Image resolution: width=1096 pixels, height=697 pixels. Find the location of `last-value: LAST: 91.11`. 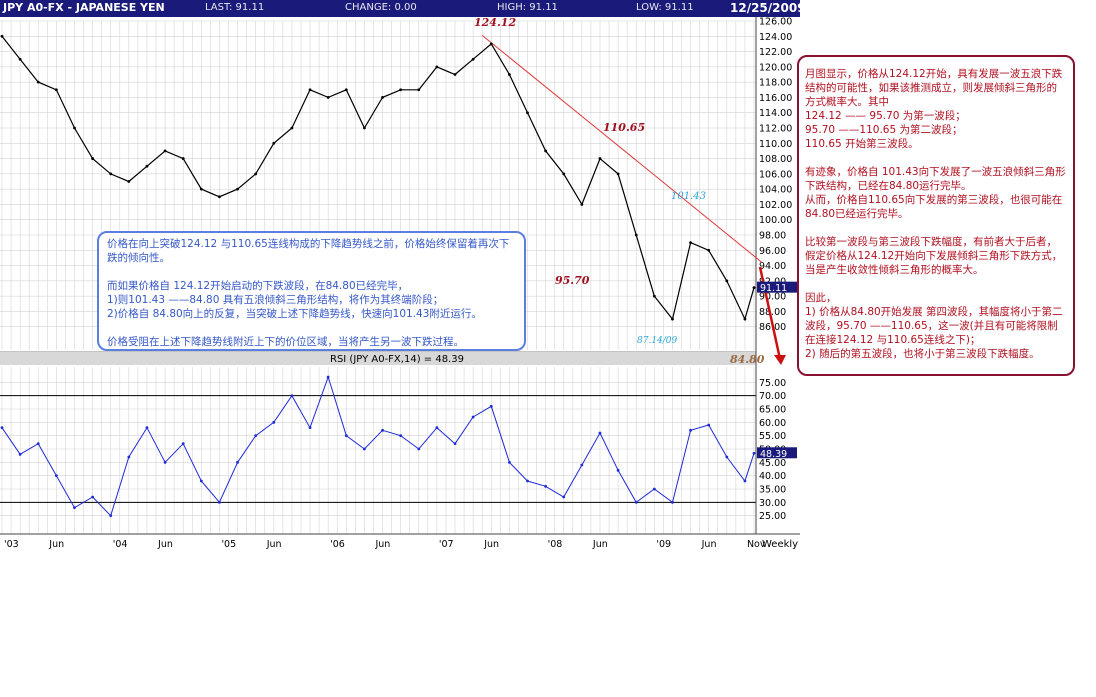

last-value: LAST: 91.11 is located at coordinates (235, 7).